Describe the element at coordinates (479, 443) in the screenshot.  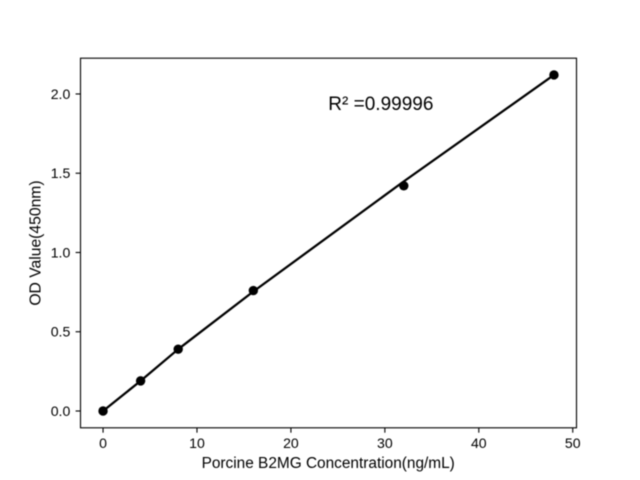
I see `svg-text: 40` at that location.